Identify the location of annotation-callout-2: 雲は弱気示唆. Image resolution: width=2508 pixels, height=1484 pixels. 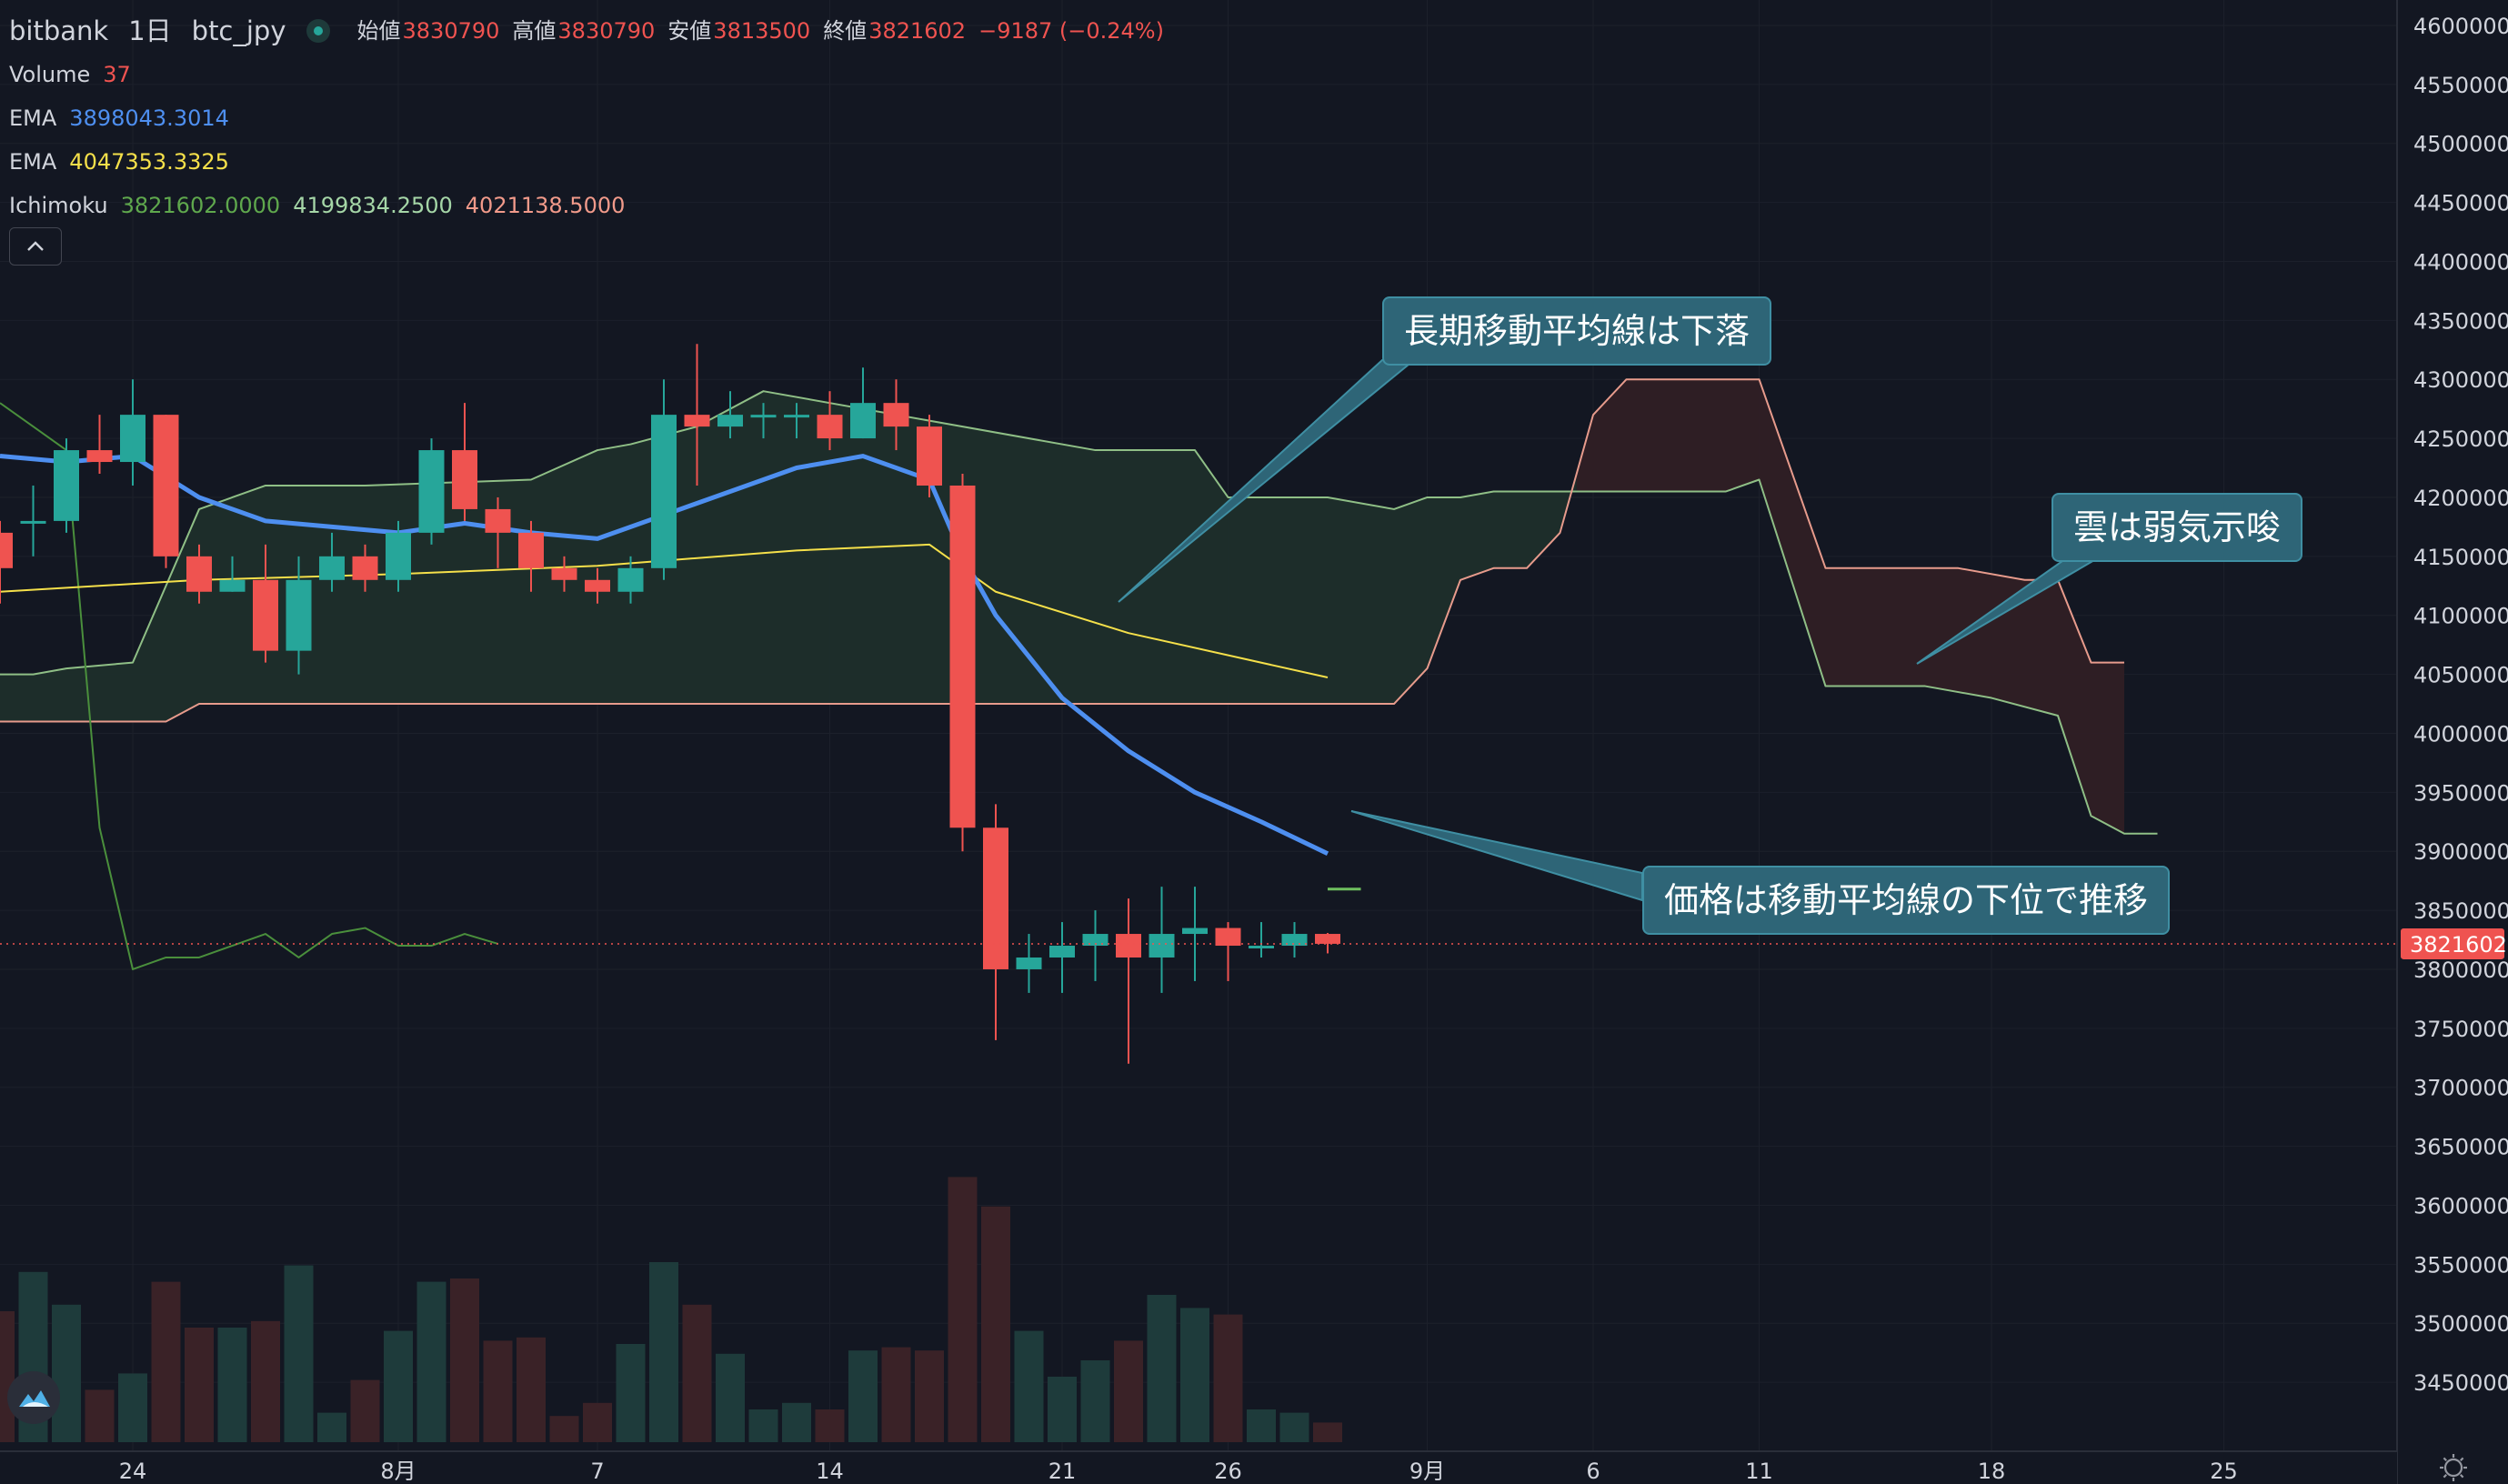
(2177, 527).